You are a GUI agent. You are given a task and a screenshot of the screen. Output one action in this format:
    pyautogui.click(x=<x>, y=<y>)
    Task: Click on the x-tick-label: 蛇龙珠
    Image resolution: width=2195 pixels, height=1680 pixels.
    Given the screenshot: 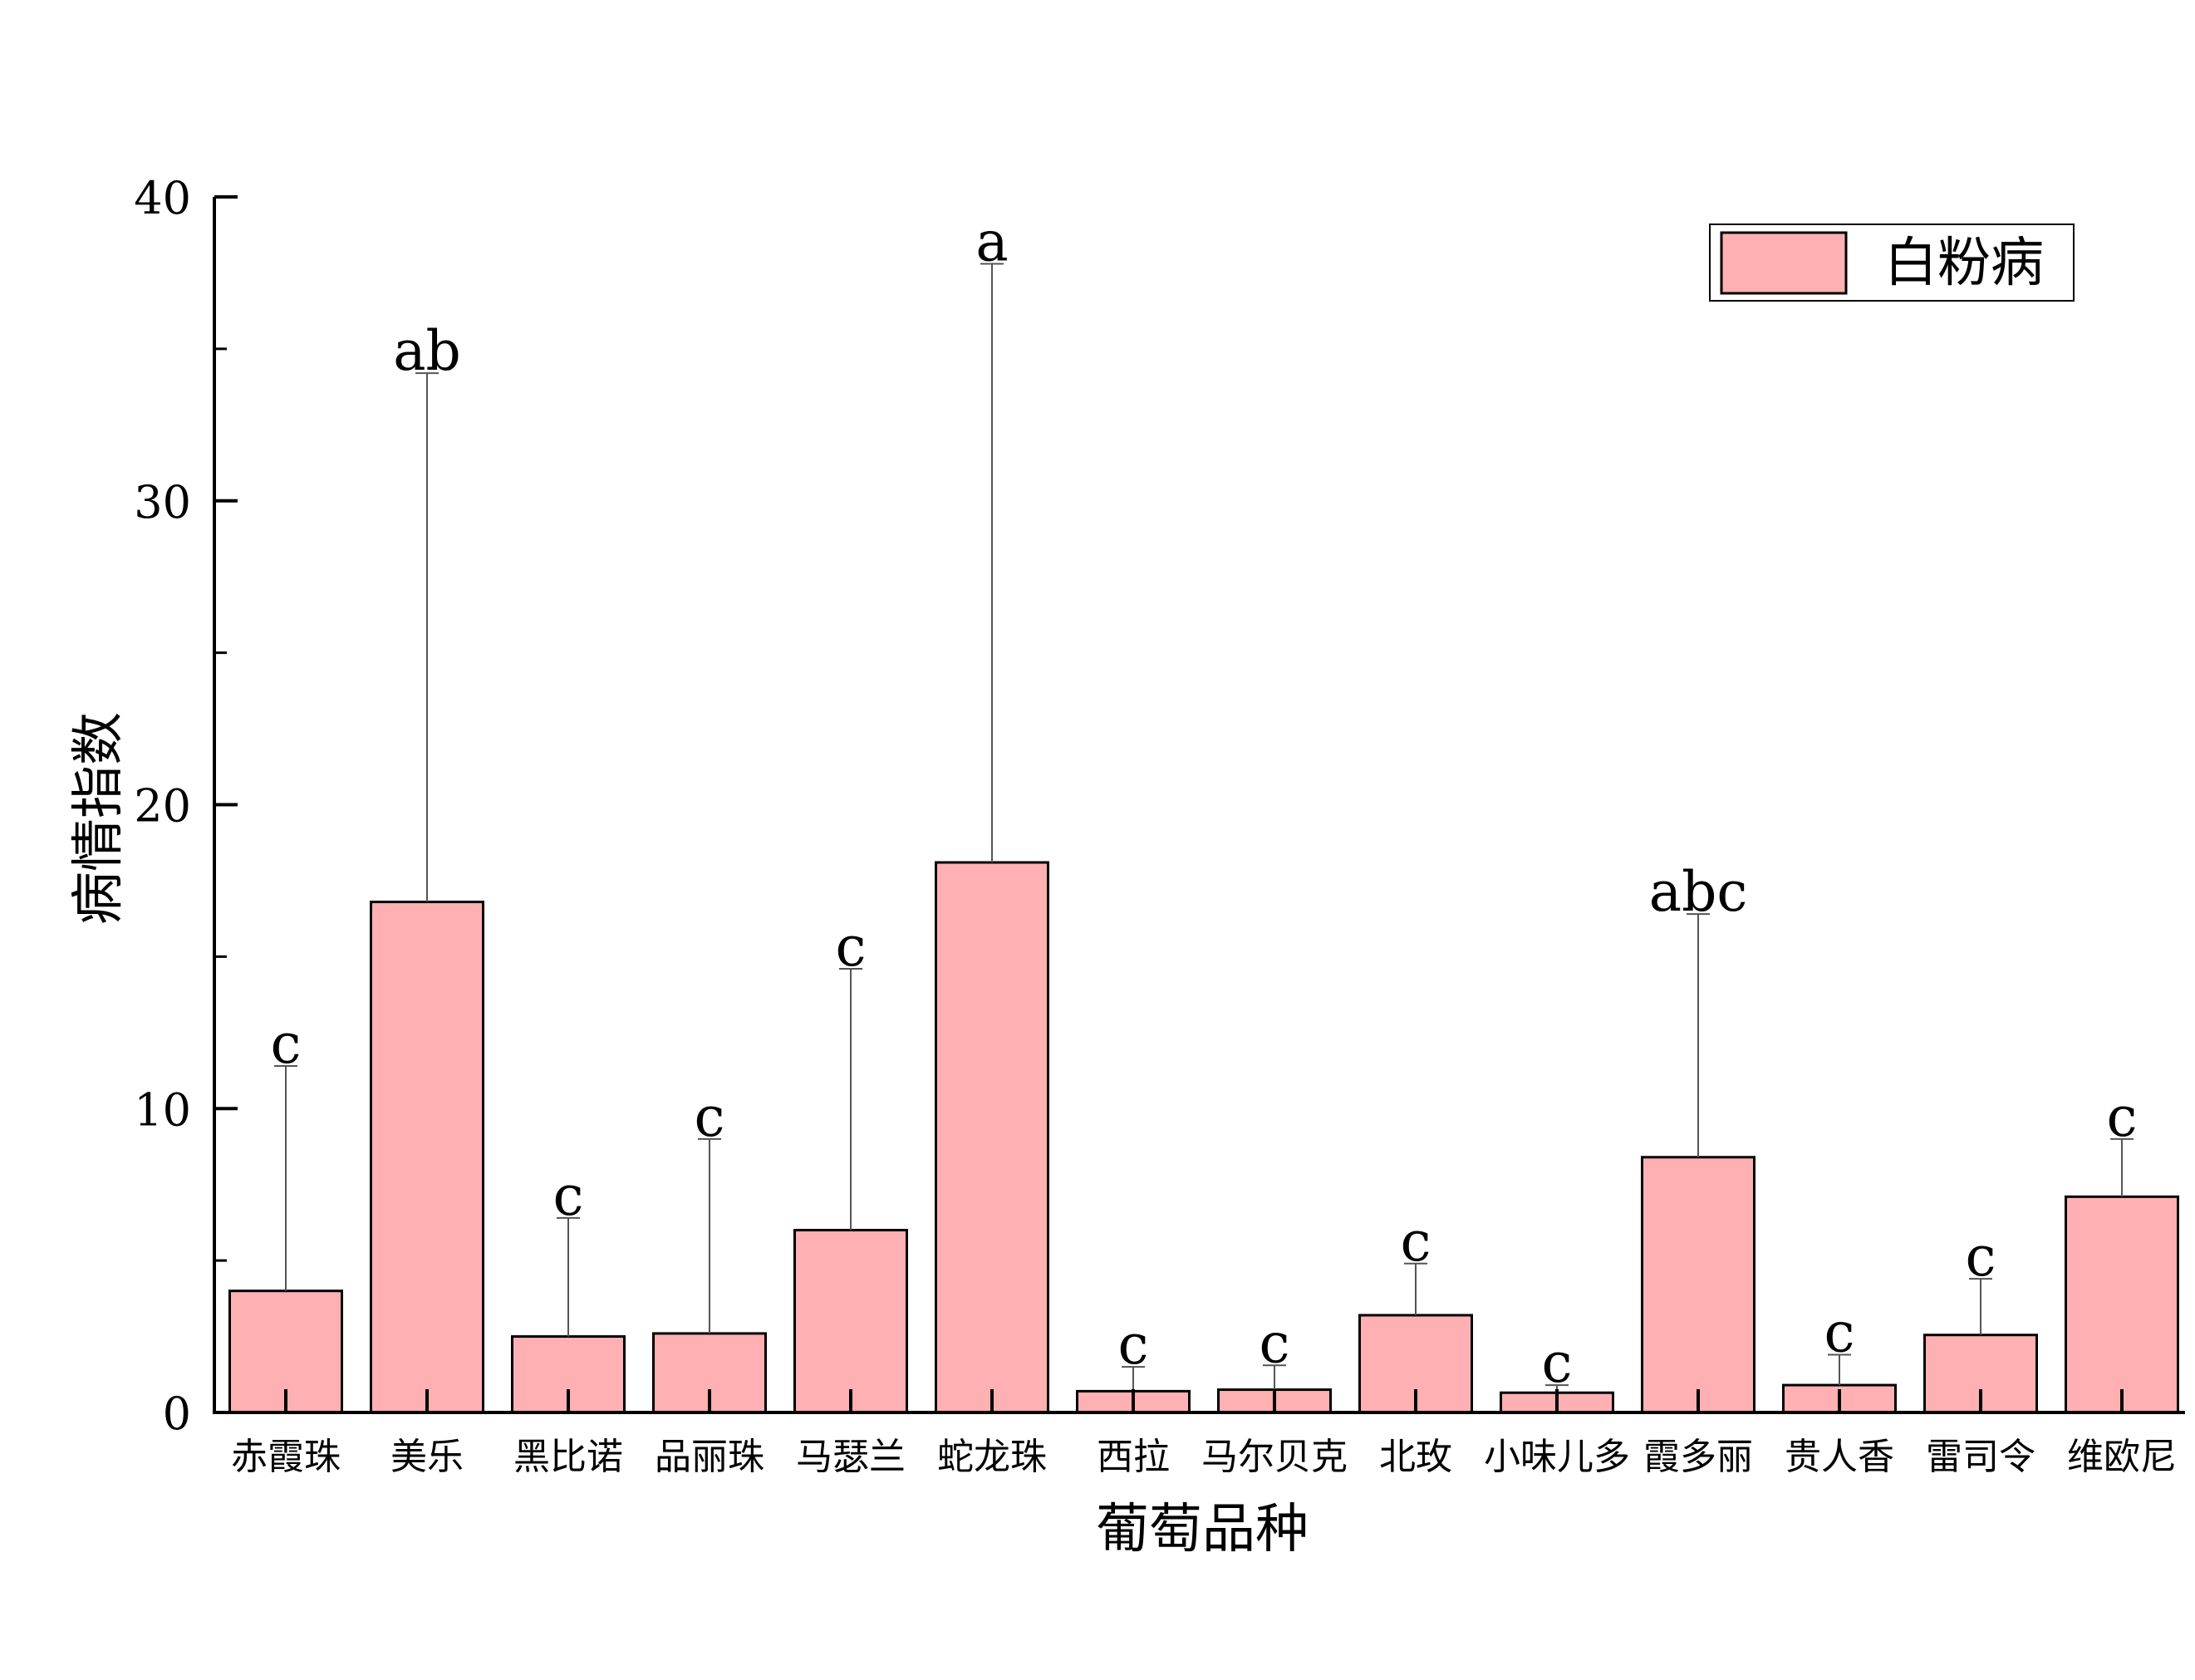 What is the action you would take?
    pyautogui.click(x=992, y=1457)
    